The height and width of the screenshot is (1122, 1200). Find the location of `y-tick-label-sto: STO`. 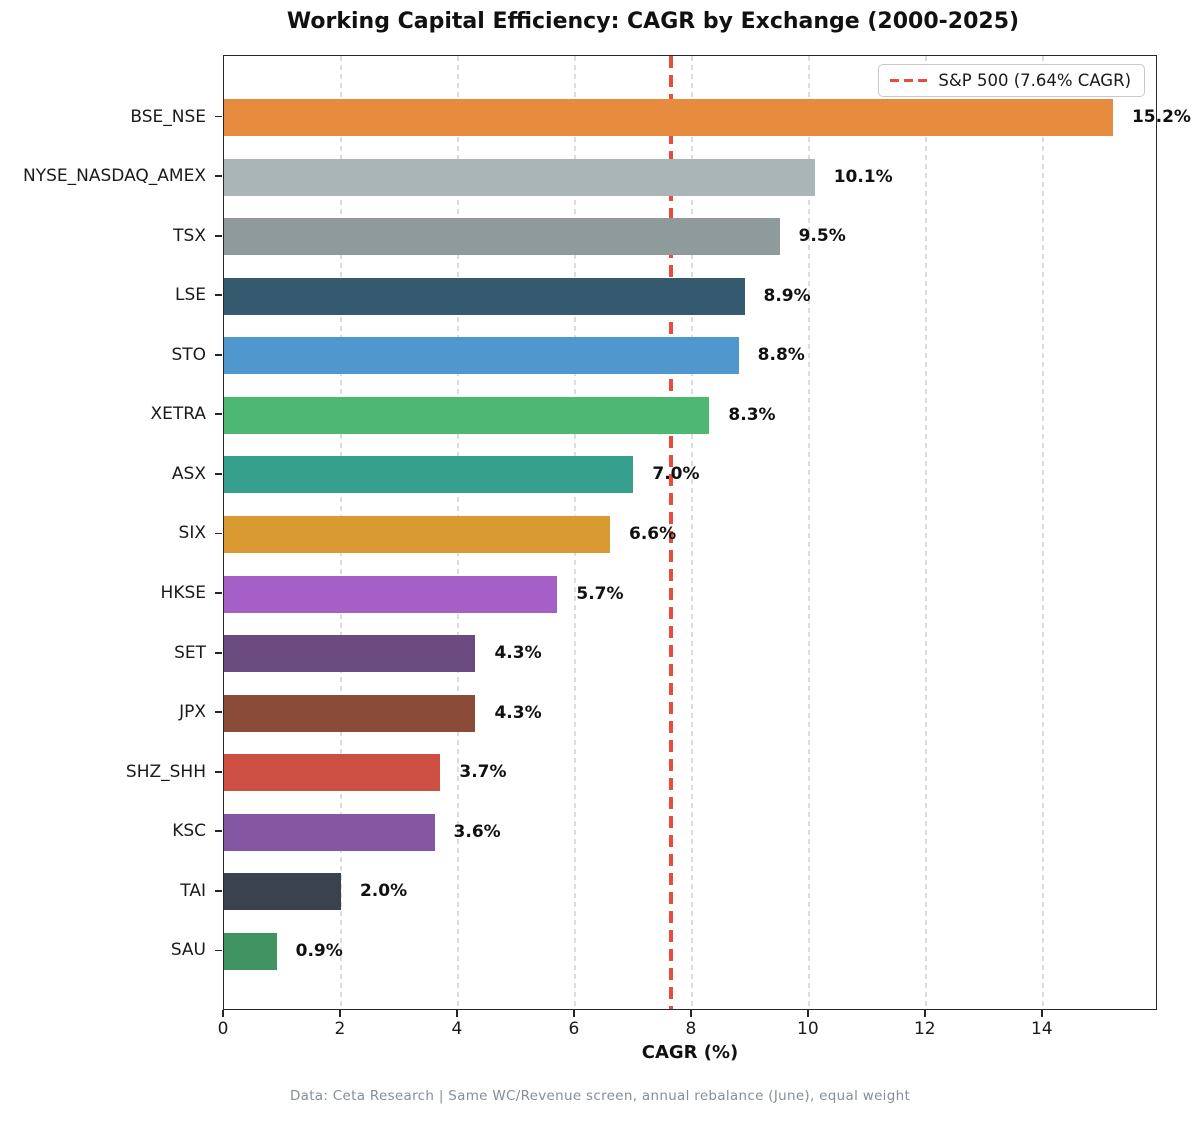

y-tick-label-sto: STO is located at coordinates (188, 354).